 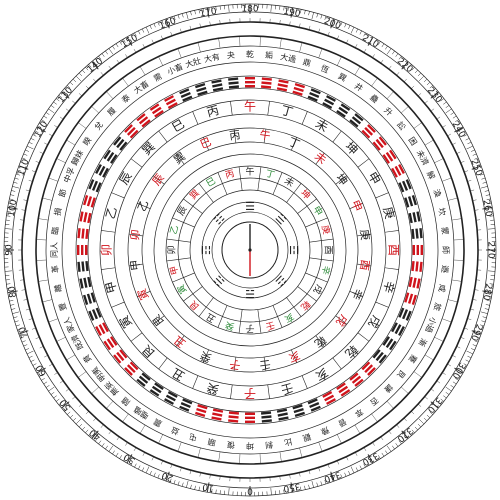 I want to click on degree-label: 170, so click(x=208, y=13).